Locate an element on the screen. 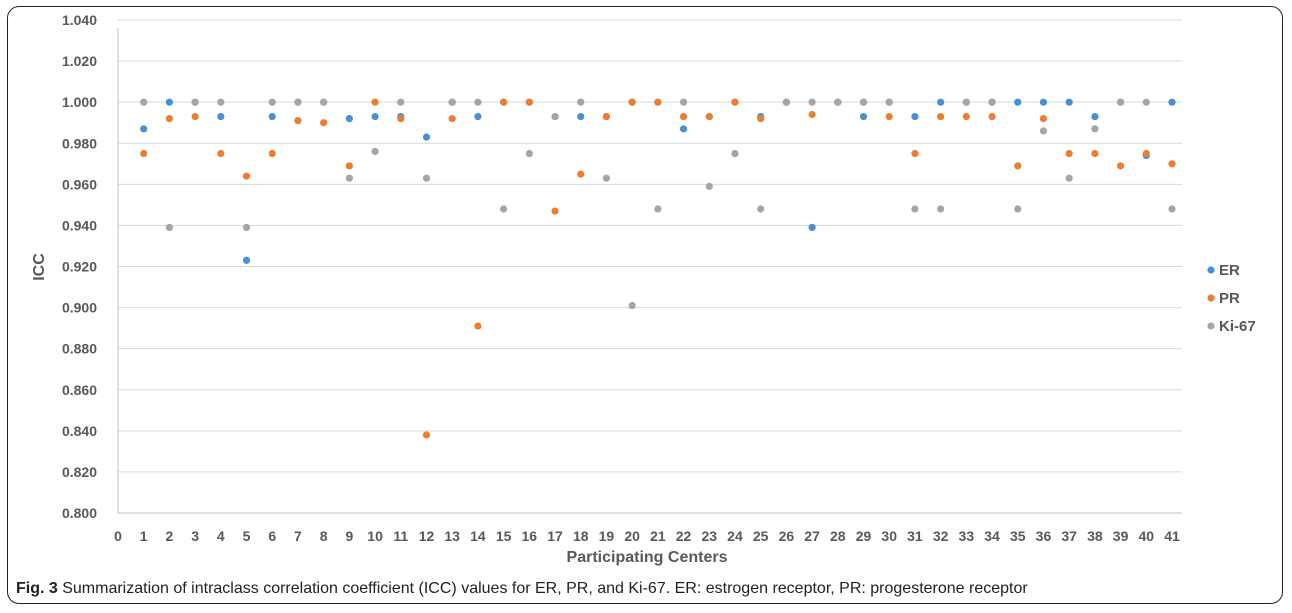 Image resolution: width=1292 pixels, height=613 pixels. legend-label-ki-67: Ki-67 is located at coordinates (1237, 326).